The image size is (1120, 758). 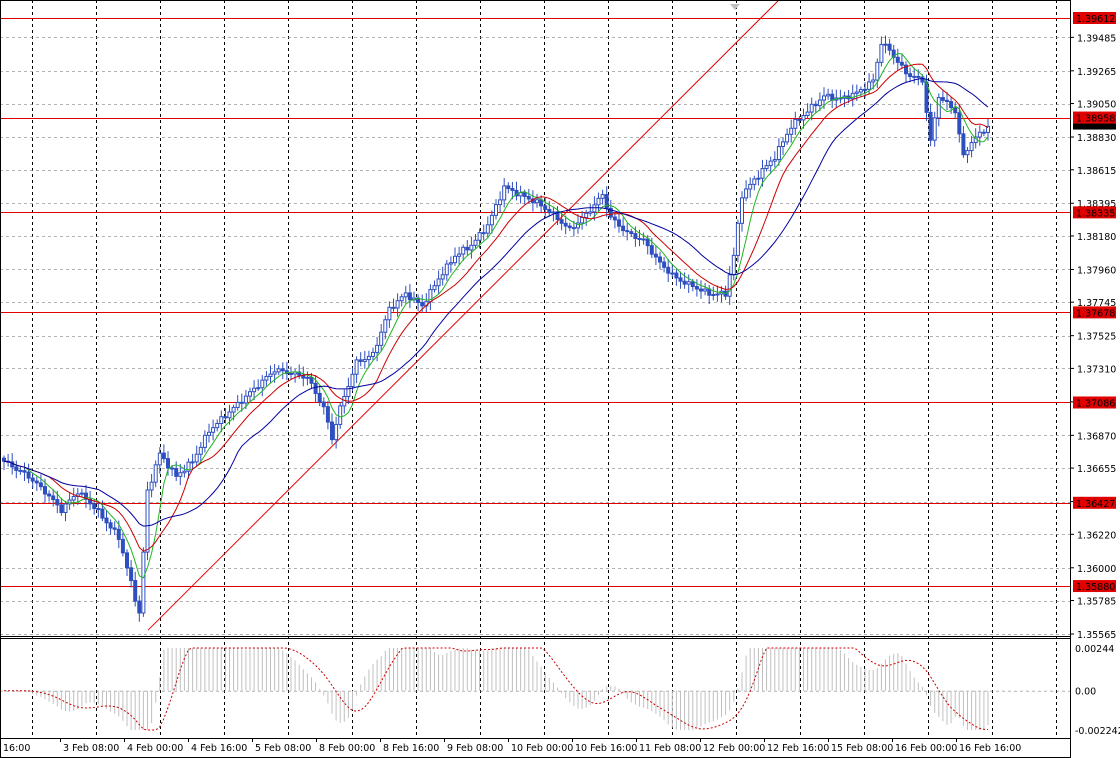 What do you see at coordinates (542, 748) in the screenshot?
I see `x-tick-label: 10 Feb 00:00` at bounding box center [542, 748].